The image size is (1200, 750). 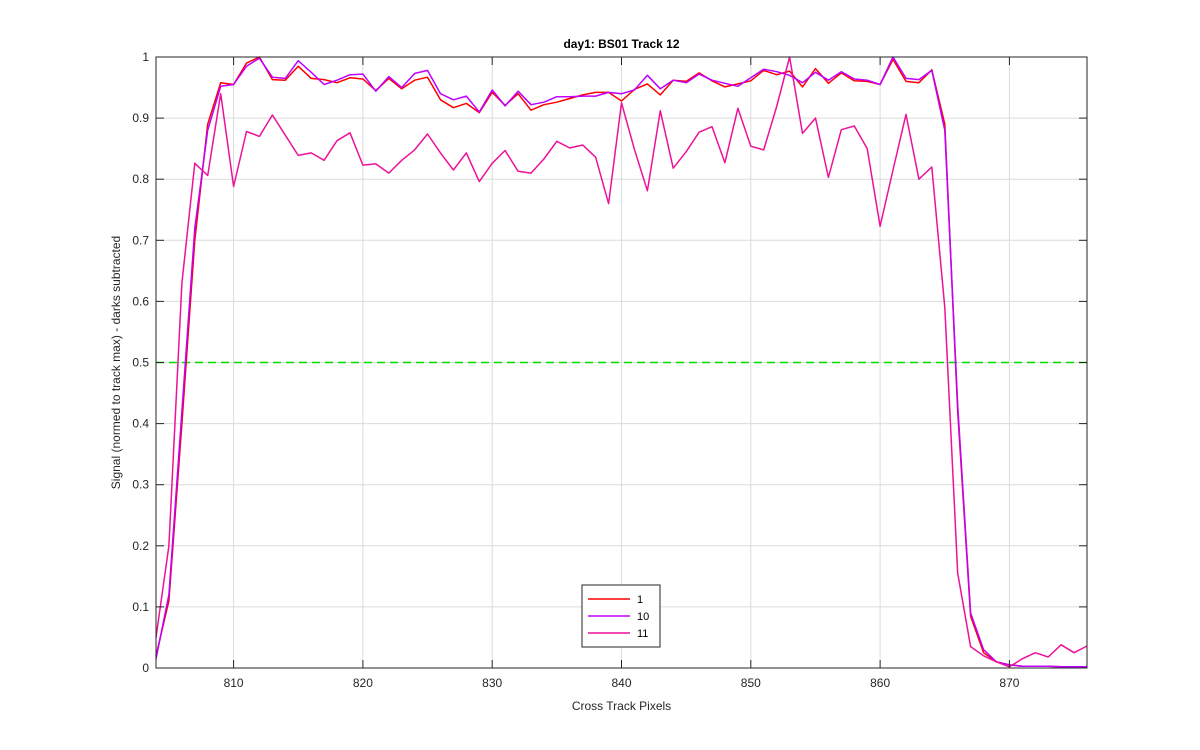 I want to click on x-tick-label: 820, so click(x=363, y=683).